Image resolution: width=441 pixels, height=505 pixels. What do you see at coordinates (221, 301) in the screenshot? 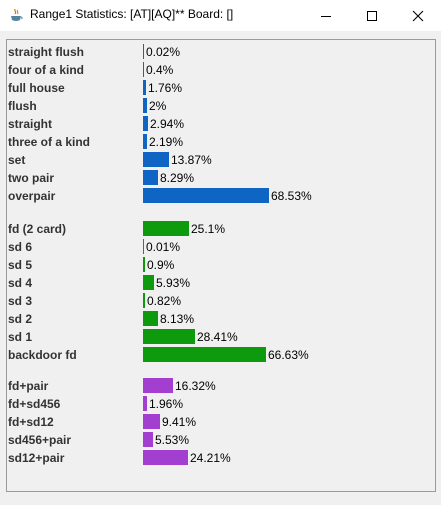
I see `stat-row: sd 3 0.82%` at bounding box center [221, 301].